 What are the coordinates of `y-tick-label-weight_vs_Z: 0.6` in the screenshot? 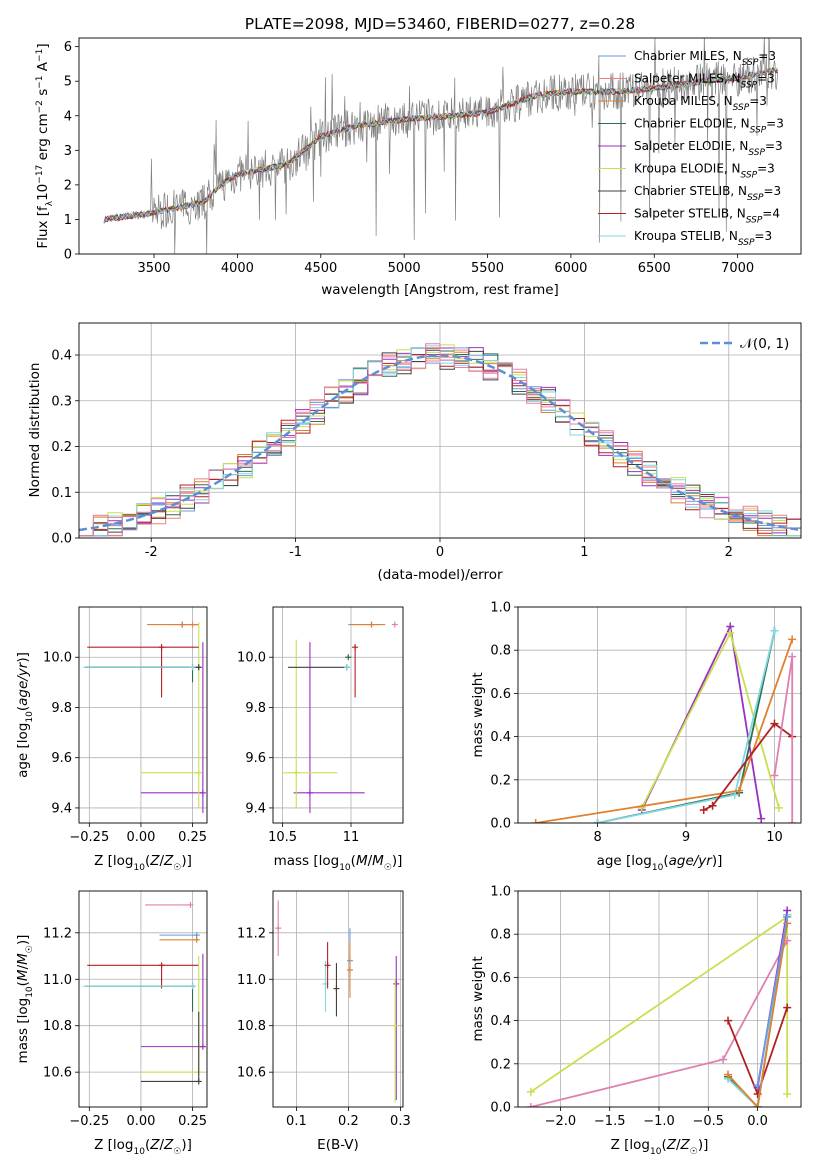 It's located at (500, 978).